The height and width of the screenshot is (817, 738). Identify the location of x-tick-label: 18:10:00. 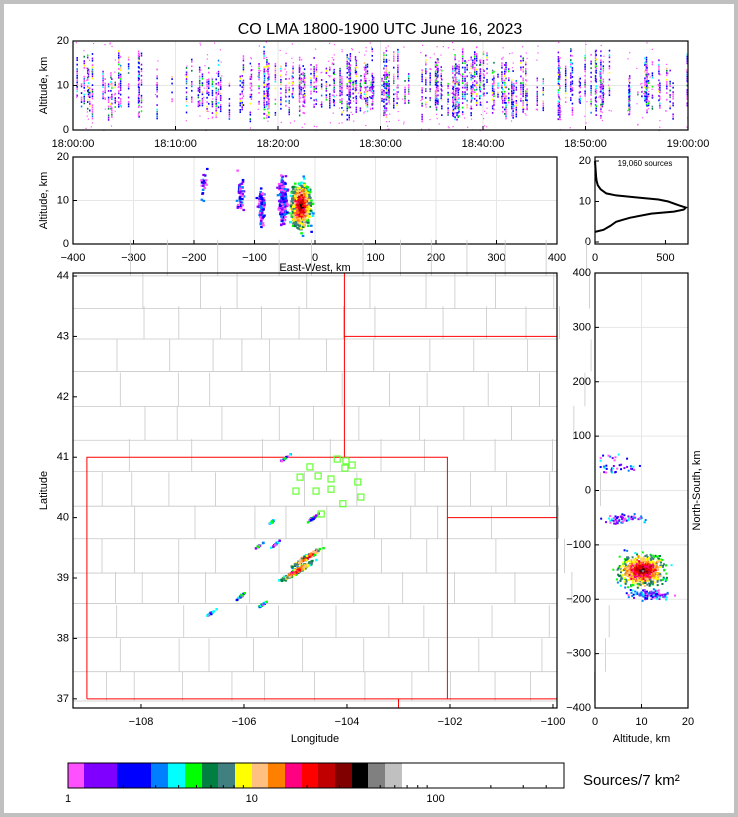
(175, 144).